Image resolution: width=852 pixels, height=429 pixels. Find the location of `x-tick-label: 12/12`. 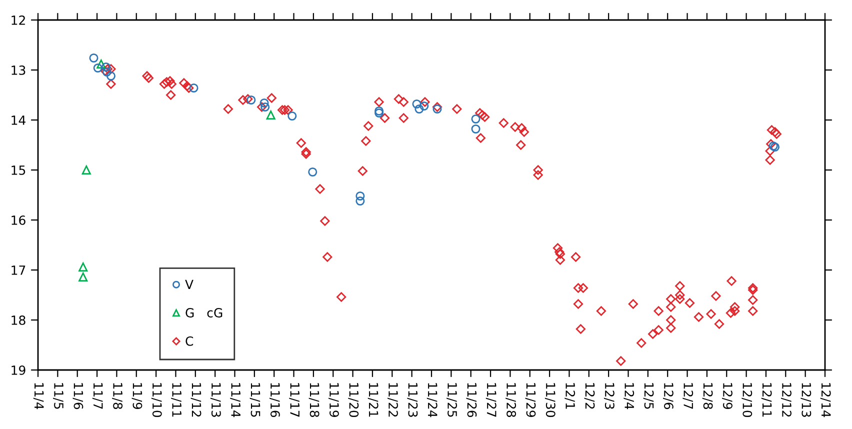

x-tick-label: 12/12 is located at coordinates (786, 400).